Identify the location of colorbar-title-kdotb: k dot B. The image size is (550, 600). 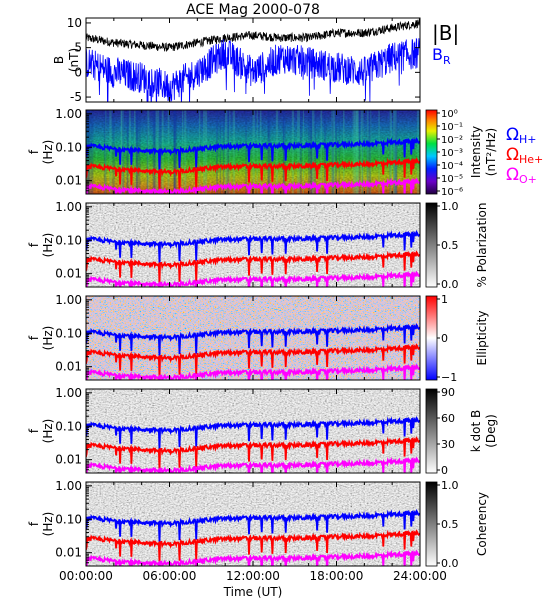
(476, 431).